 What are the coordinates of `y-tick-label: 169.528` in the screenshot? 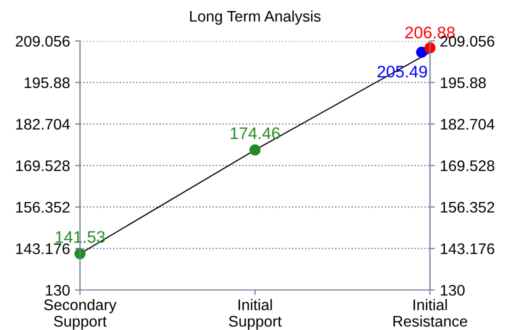 It's located at (43, 166).